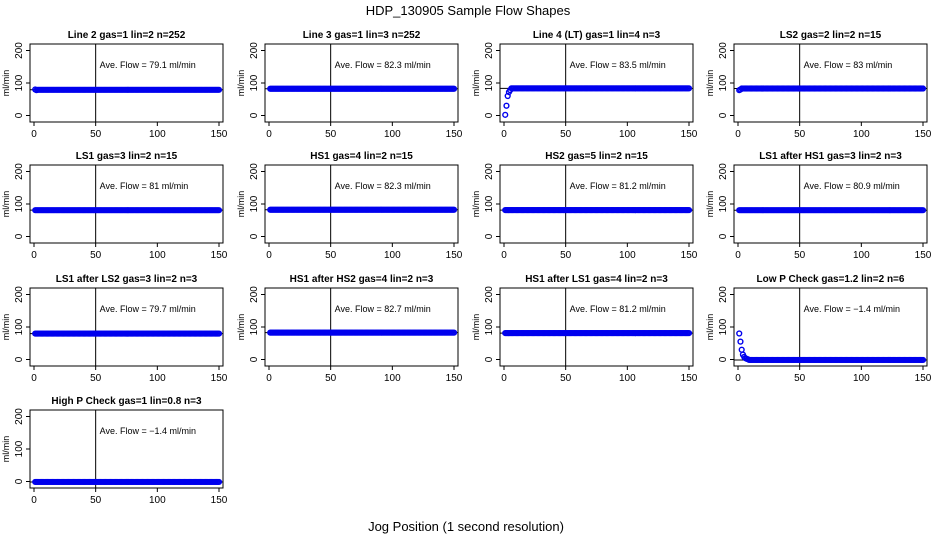 The width and height of the screenshot is (936, 540). What do you see at coordinates (362, 35) in the screenshot?
I see `panel-title: Line 3 gas=1 lin=3 n=252` at bounding box center [362, 35].